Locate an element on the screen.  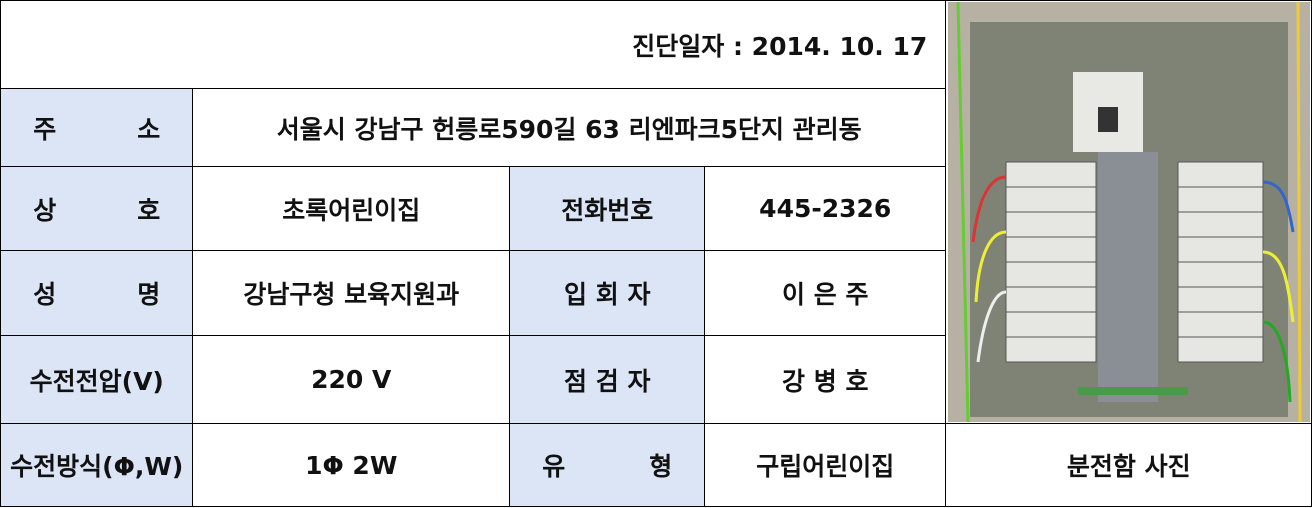
value-cell: 서울시 강남구 헌릉로590길 63 리엔파크5단지 관리동 is located at coordinates (569, 128).